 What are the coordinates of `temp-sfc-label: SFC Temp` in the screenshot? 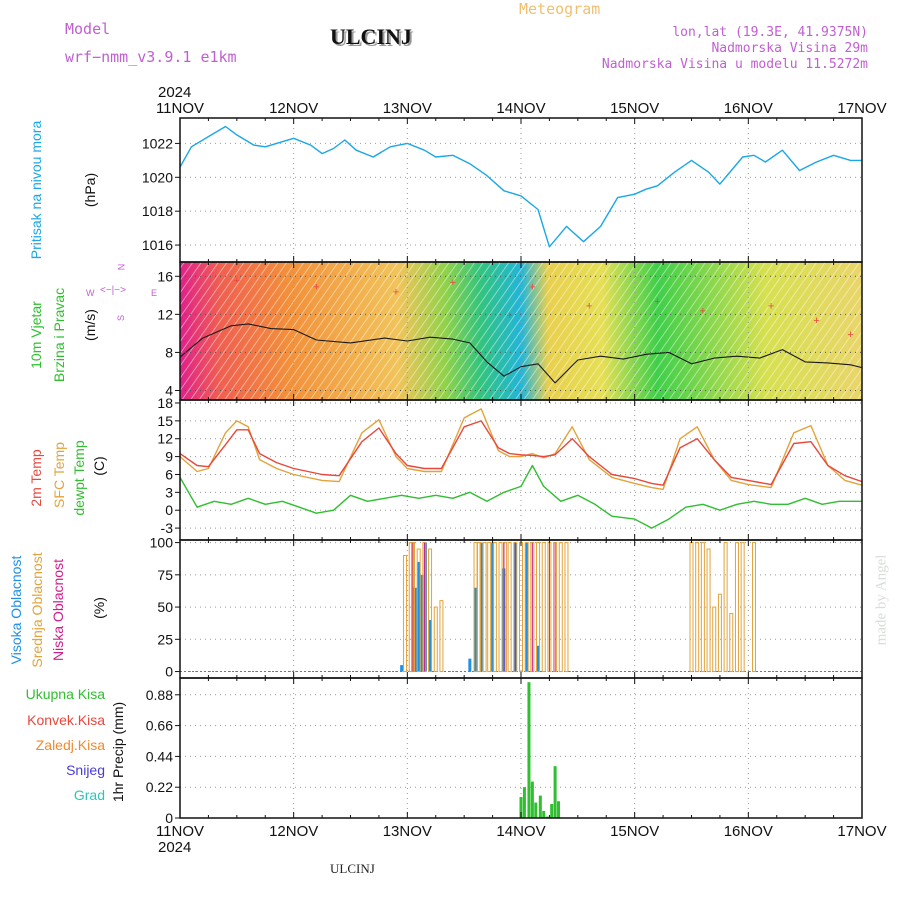 It's located at (59, 475).